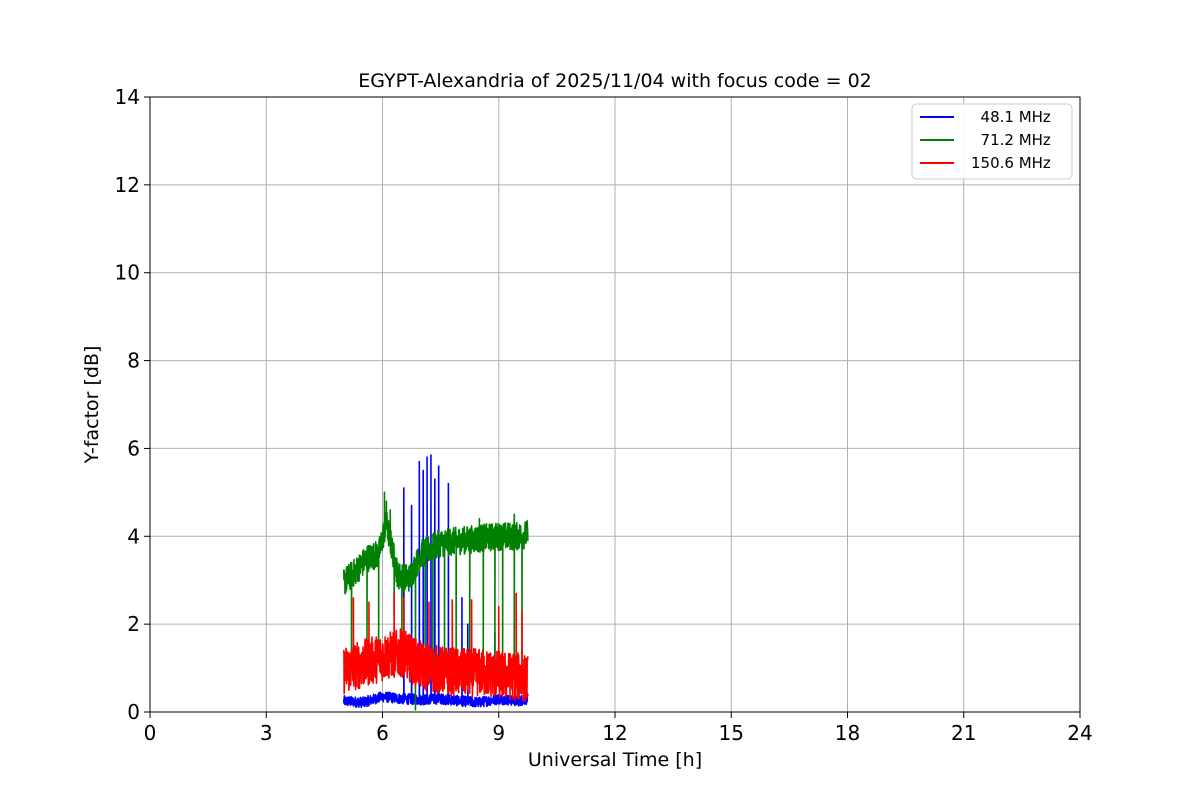 Image resolution: width=1200 pixels, height=800 pixels. I want to click on legend-box, so click(992, 141).